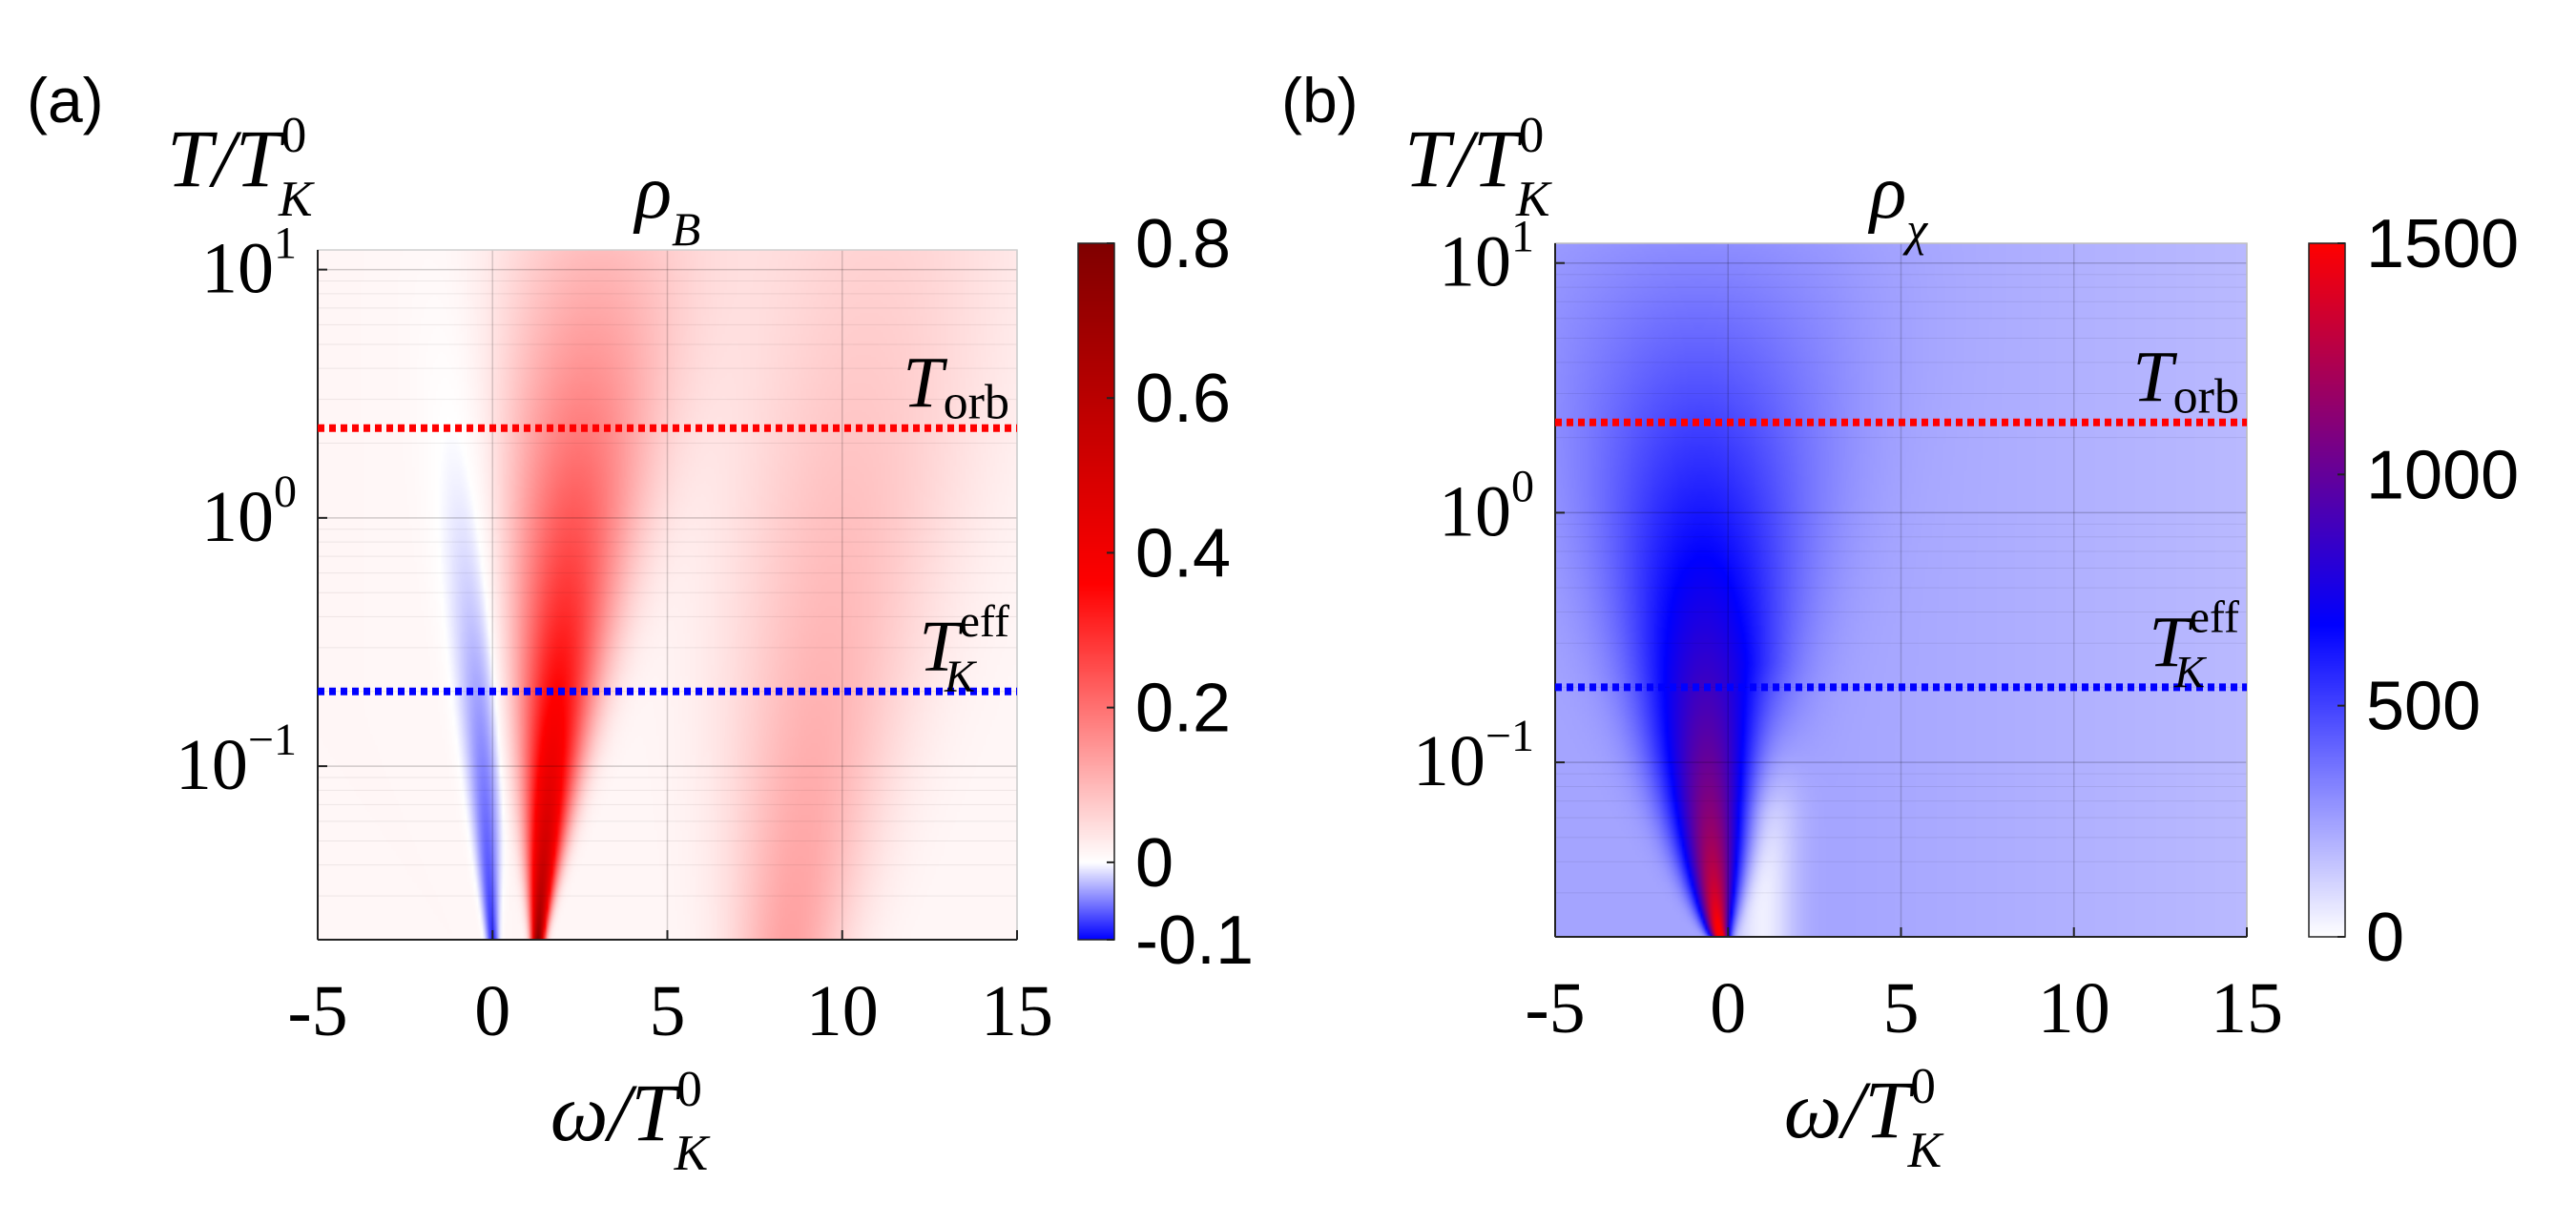 The width and height of the screenshot is (2576, 1224). Describe the element at coordinates (2423, 707) in the screenshot. I see `colorbar-tick-label: 500` at that location.